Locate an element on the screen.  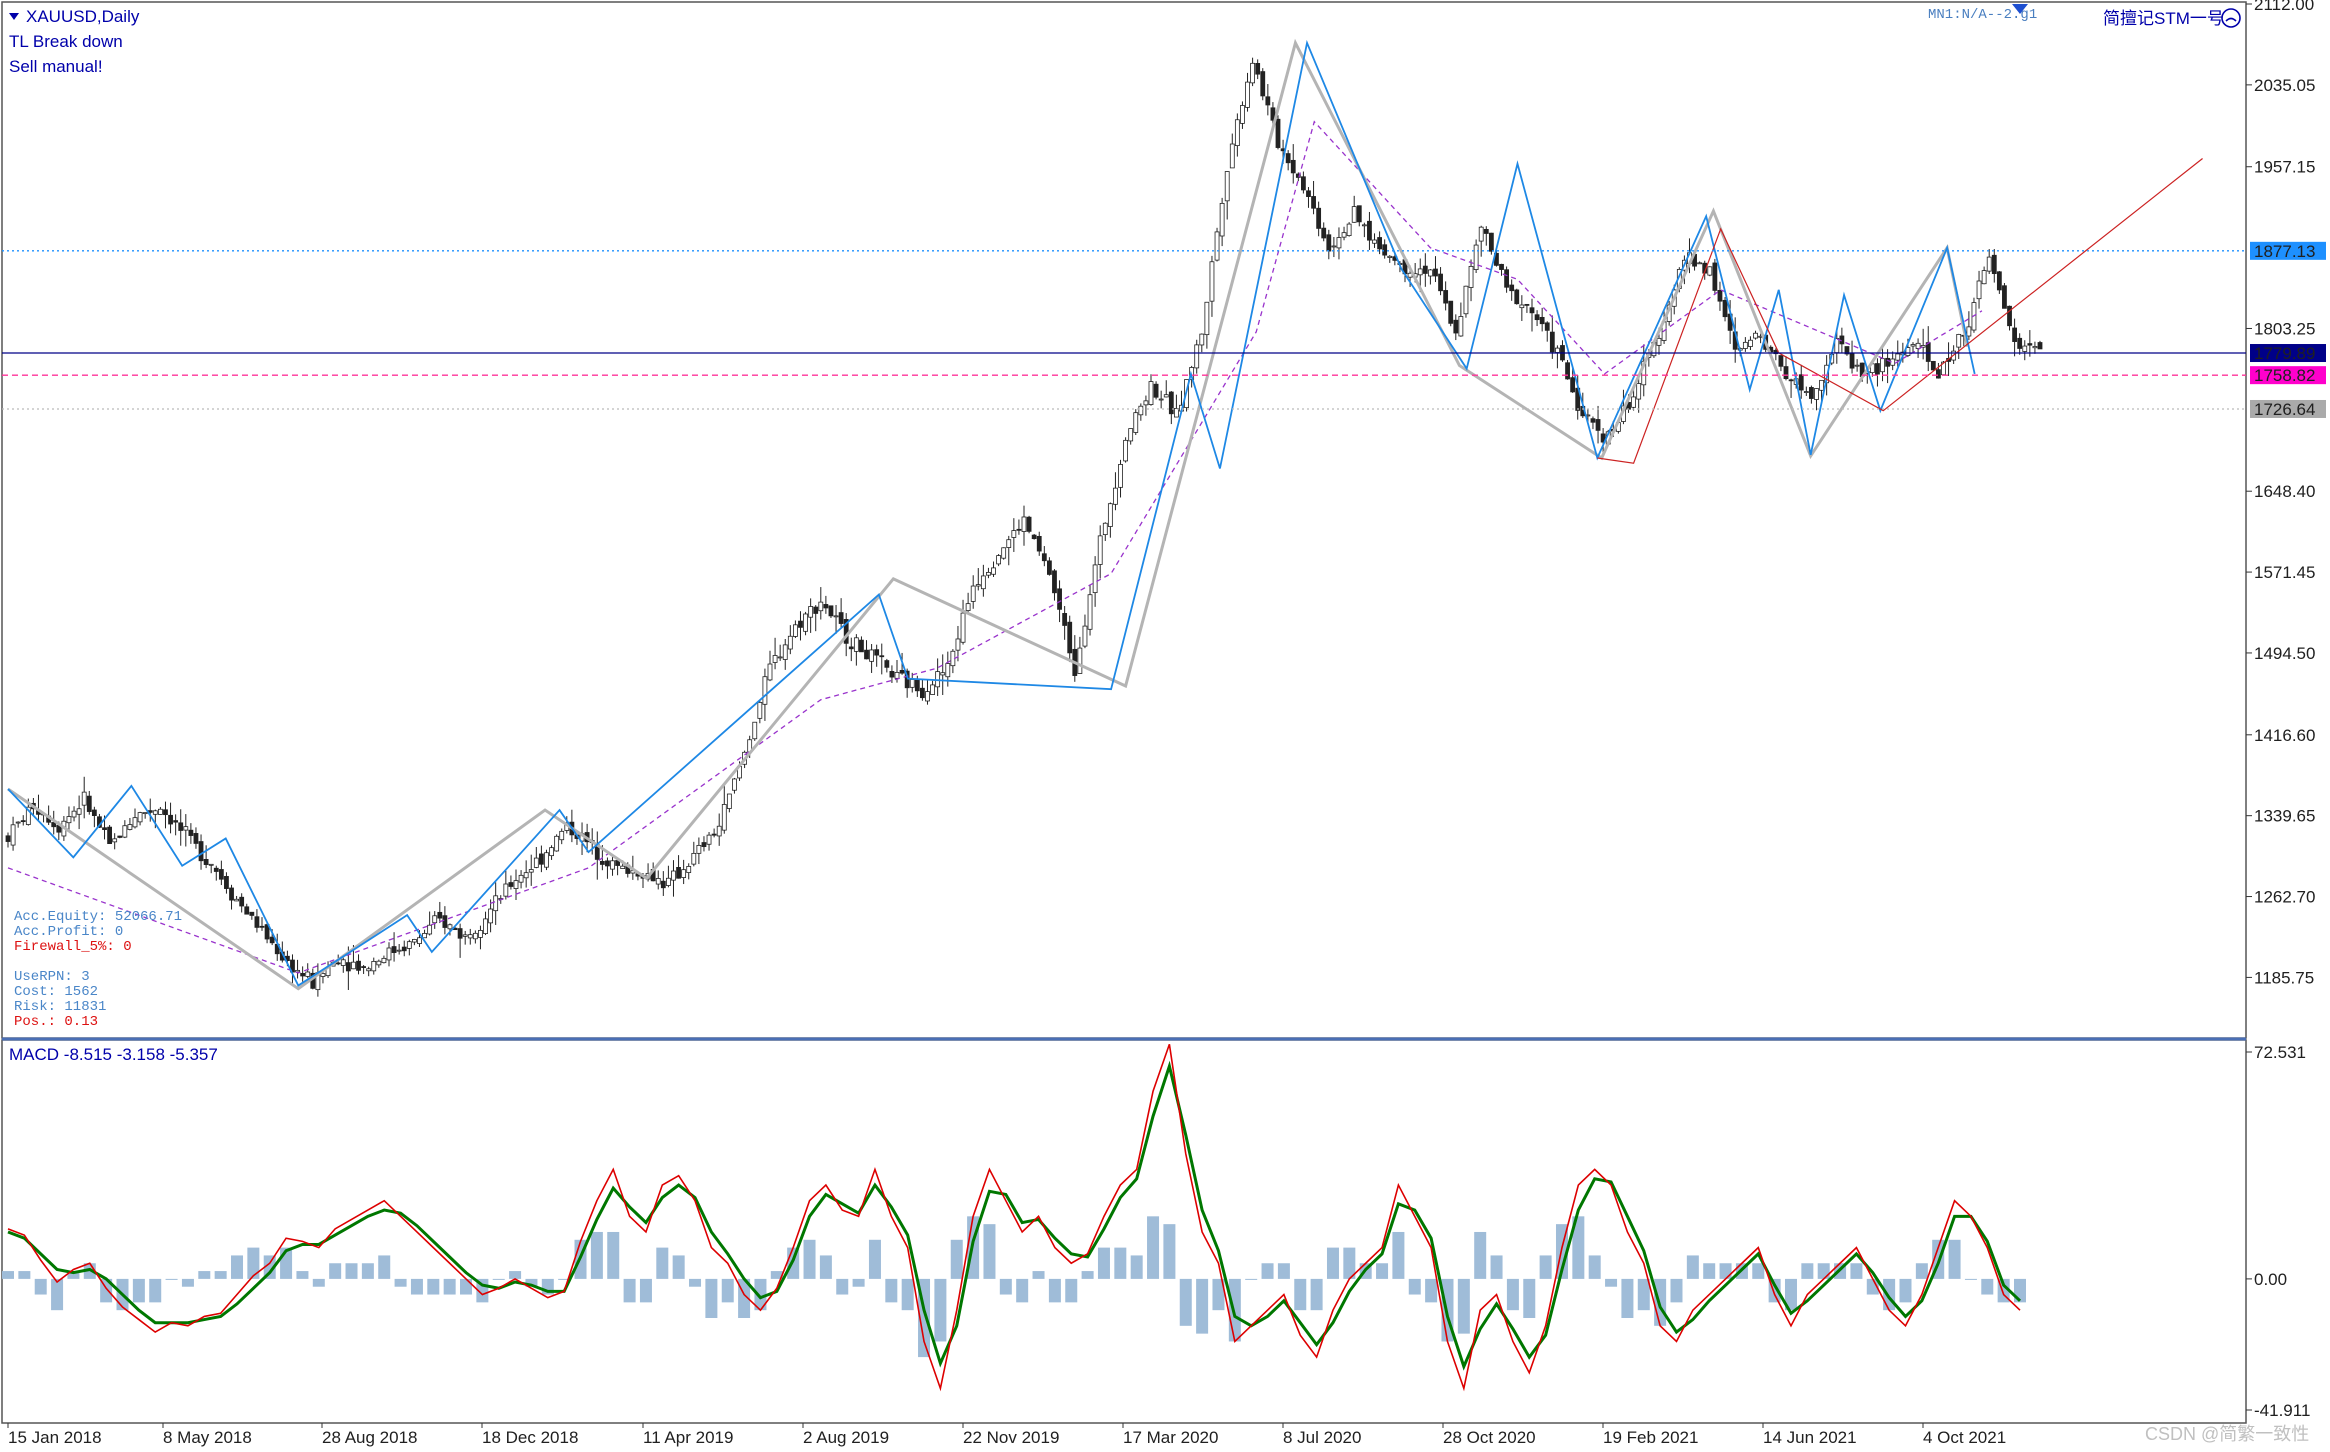
price-level-box is located at coordinates (2288, 375).